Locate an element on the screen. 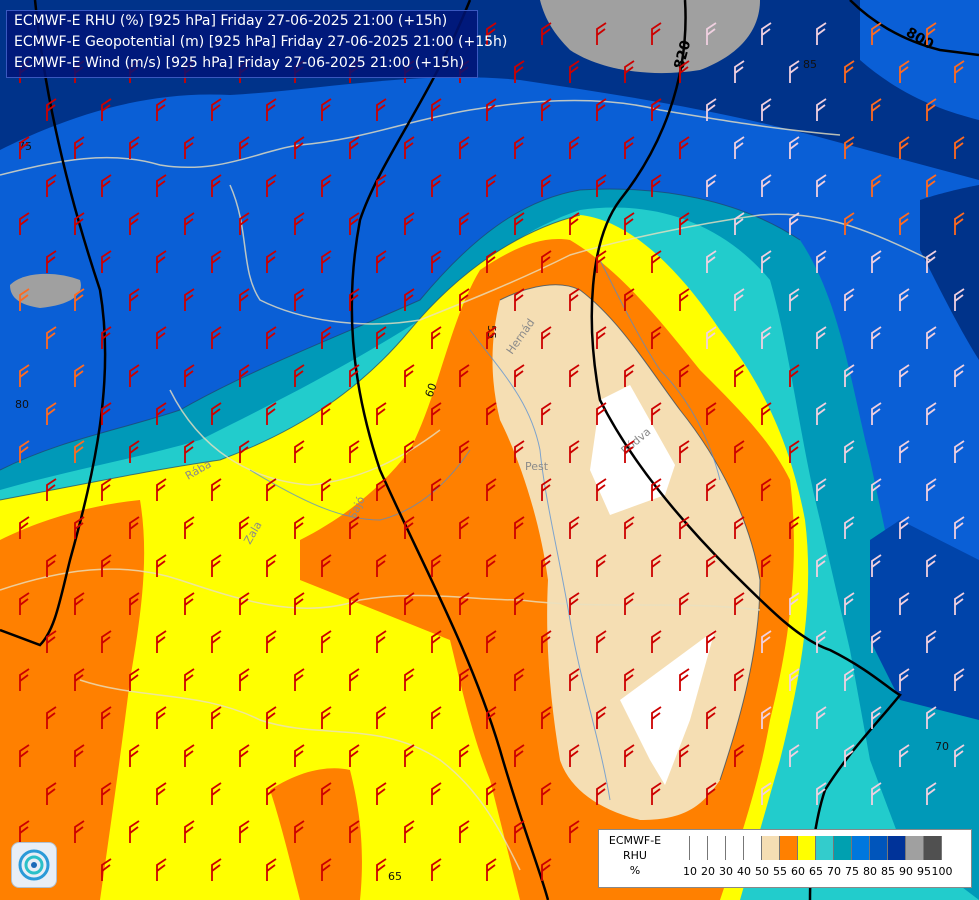  legend-title-line-1: ECMWF-E is located at coordinates (635, 840).